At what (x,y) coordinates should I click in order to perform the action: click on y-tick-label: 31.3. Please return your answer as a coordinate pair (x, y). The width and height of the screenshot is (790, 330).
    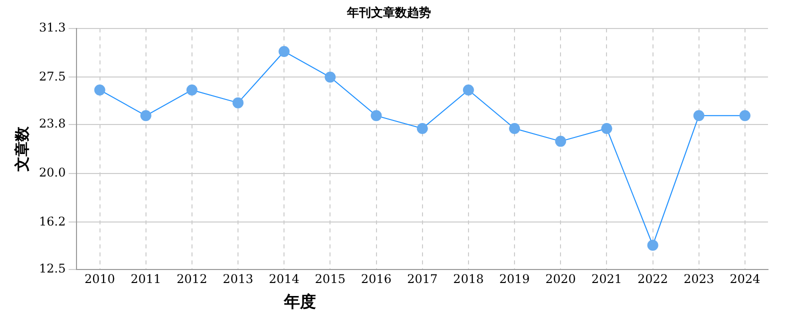
    Looking at the image, I should click on (52, 27).